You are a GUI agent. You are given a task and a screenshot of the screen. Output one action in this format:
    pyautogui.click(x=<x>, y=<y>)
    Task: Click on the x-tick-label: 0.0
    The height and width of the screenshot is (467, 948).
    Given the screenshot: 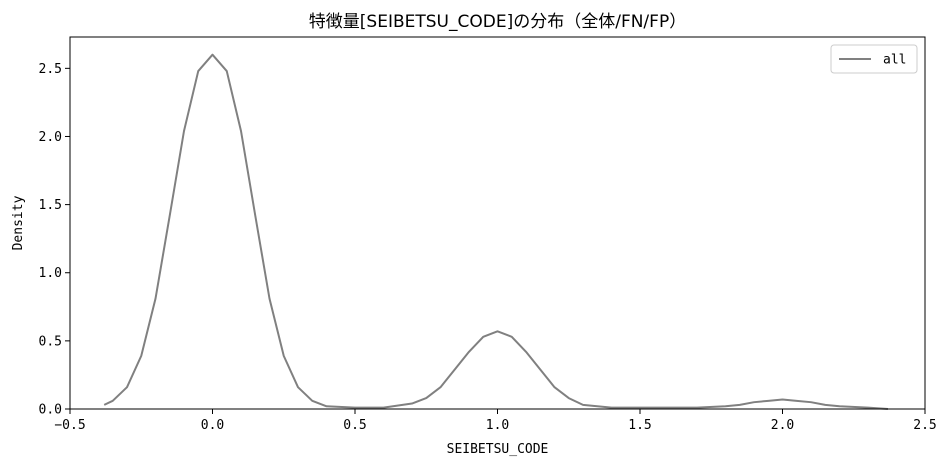 What is the action you would take?
    pyautogui.click(x=212, y=425)
    